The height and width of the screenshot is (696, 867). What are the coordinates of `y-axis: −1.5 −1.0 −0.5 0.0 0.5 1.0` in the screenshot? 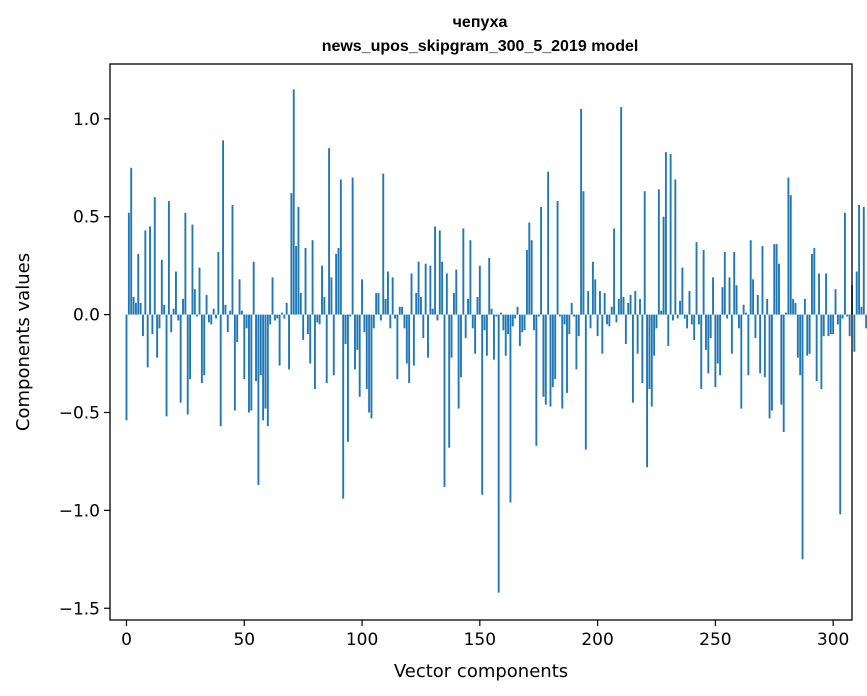 It's located at (84, 364).